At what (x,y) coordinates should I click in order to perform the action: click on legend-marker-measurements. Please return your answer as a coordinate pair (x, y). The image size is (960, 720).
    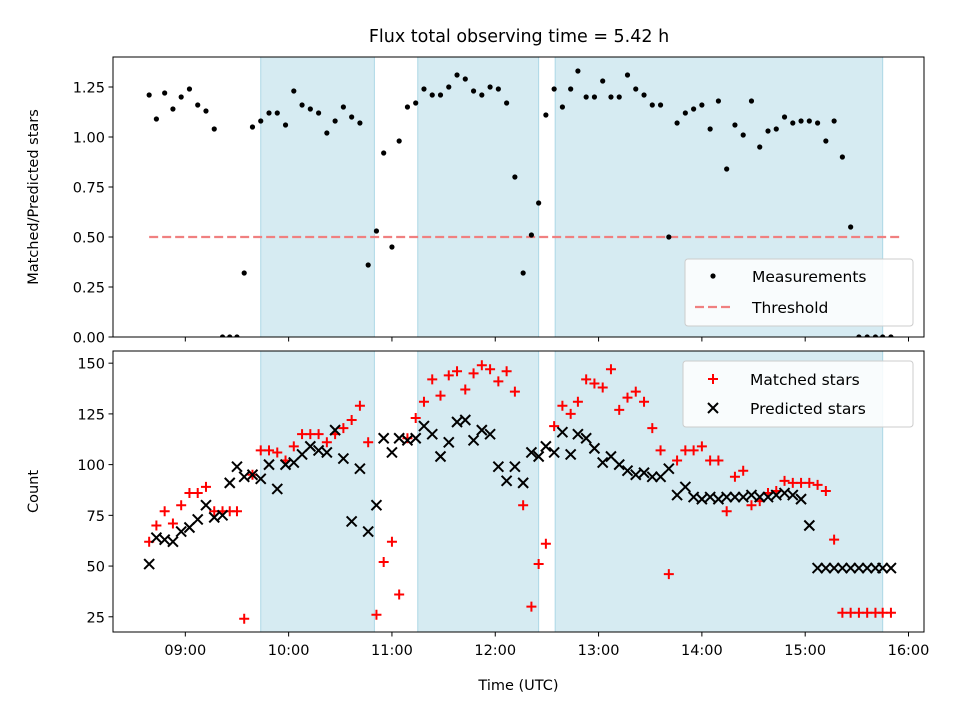
    Looking at the image, I should click on (713, 276).